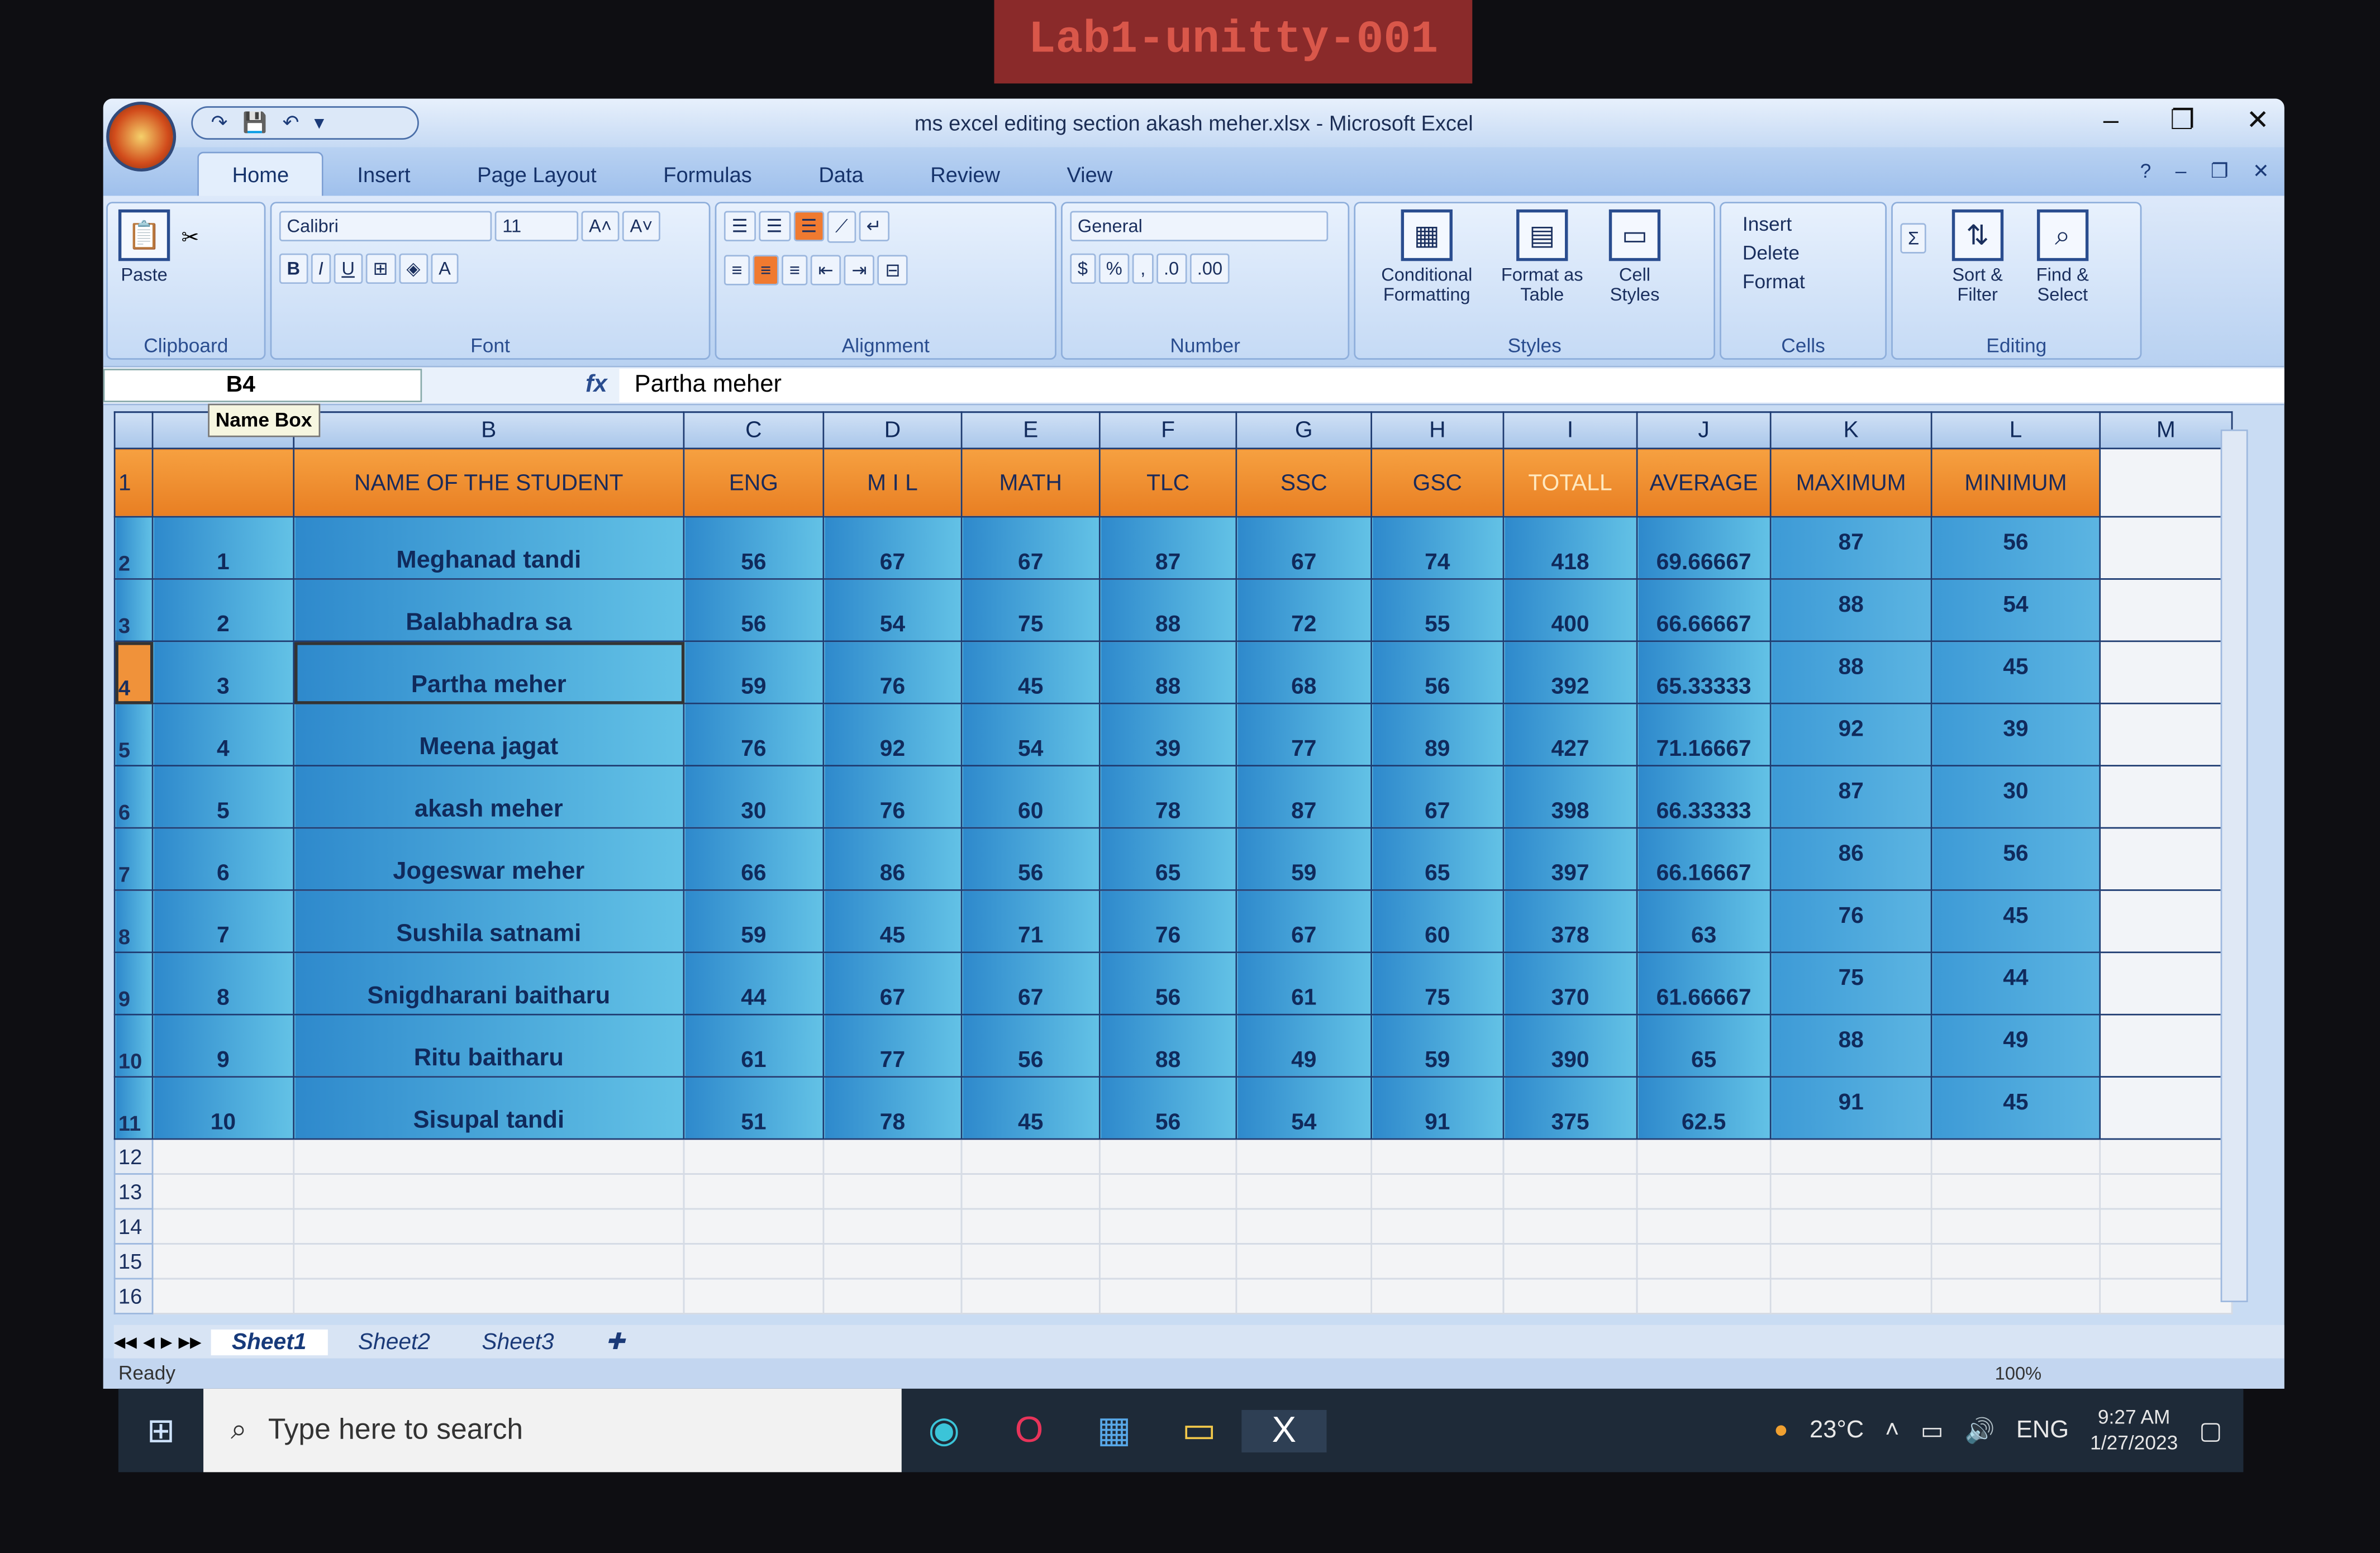  What do you see at coordinates (736, 270) in the screenshot?
I see `align-left-icon: ≡` at bounding box center [736, 270].